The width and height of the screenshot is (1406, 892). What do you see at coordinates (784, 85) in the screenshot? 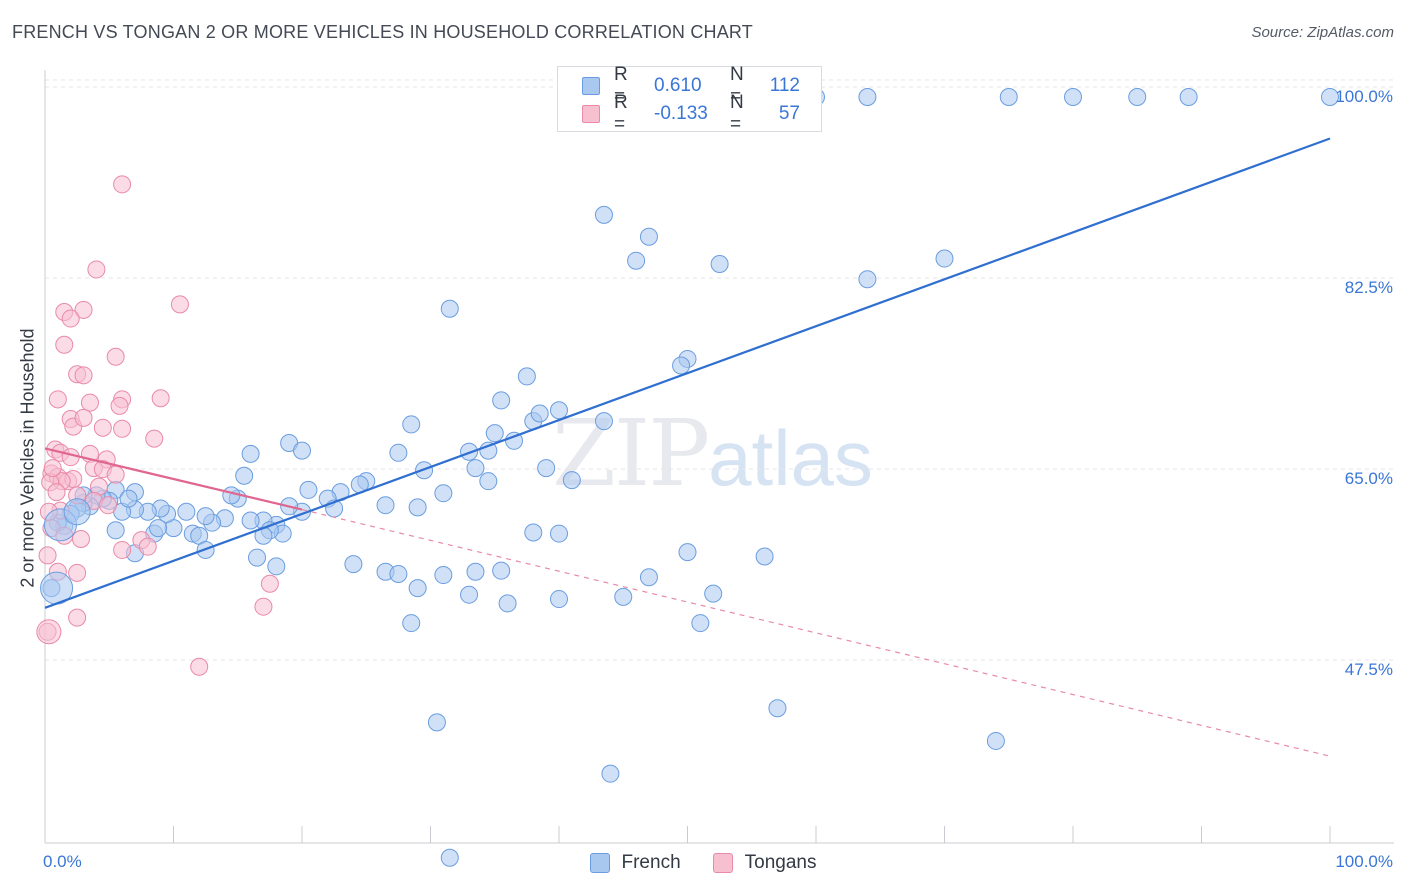
I see `n-value: 112` at bounding box center [784, 85].